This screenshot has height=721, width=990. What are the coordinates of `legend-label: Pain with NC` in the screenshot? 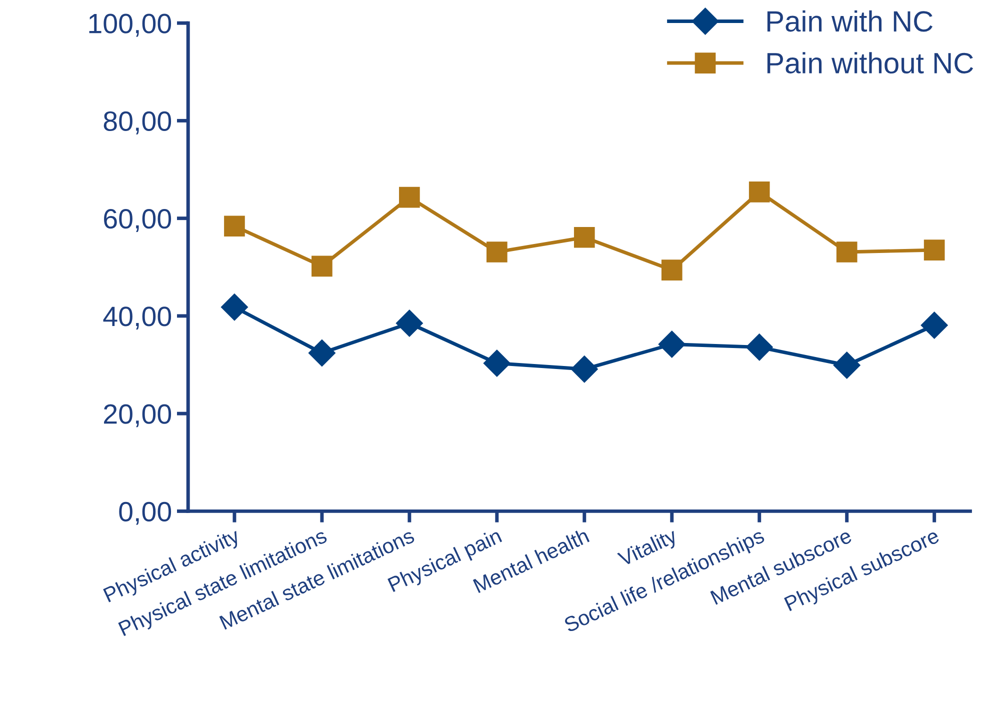 It's located at (850, 21).